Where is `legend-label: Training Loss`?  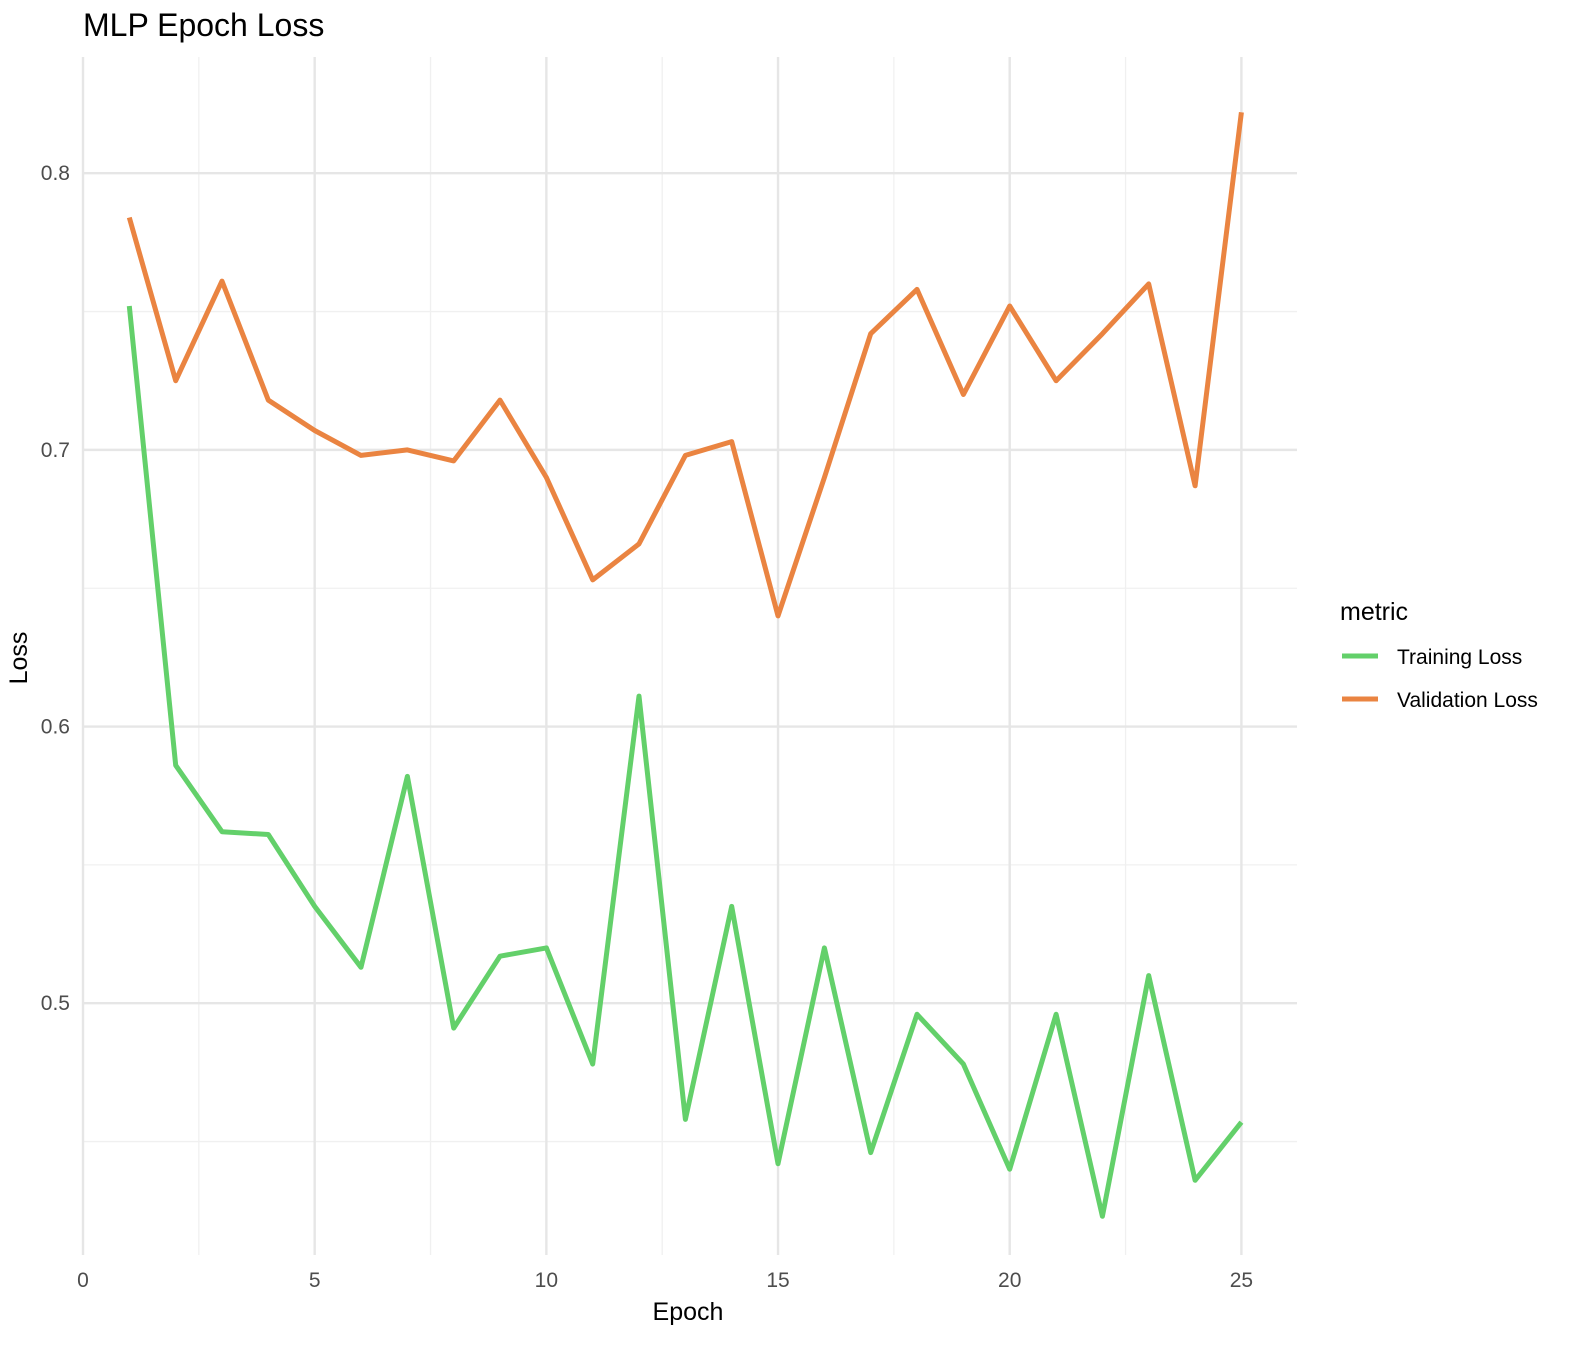
legend-label: Training Loss is located at coordinates (1459, 657).